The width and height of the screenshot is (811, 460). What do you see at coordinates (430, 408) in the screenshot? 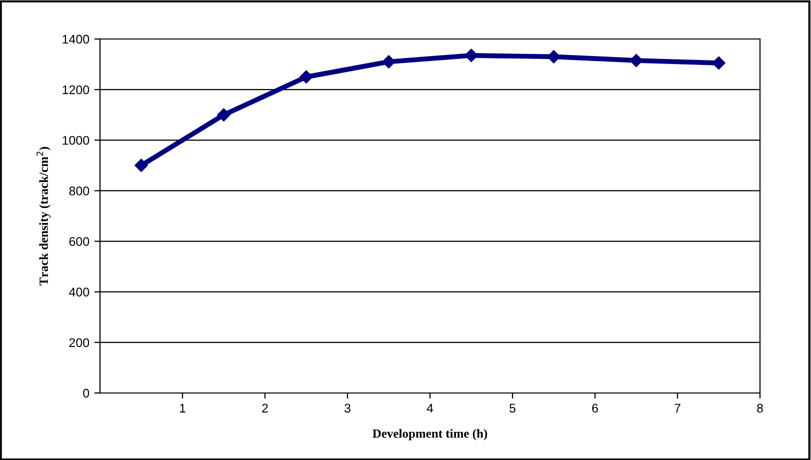
I see `x-tick-label: 4` at bounding box center [430, 408].